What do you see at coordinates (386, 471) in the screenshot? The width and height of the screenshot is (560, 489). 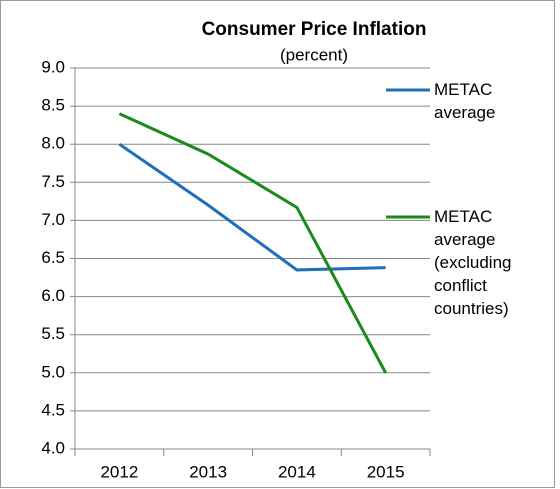 I see `x-tick-label: 2015` at bounding box center [386, 471].